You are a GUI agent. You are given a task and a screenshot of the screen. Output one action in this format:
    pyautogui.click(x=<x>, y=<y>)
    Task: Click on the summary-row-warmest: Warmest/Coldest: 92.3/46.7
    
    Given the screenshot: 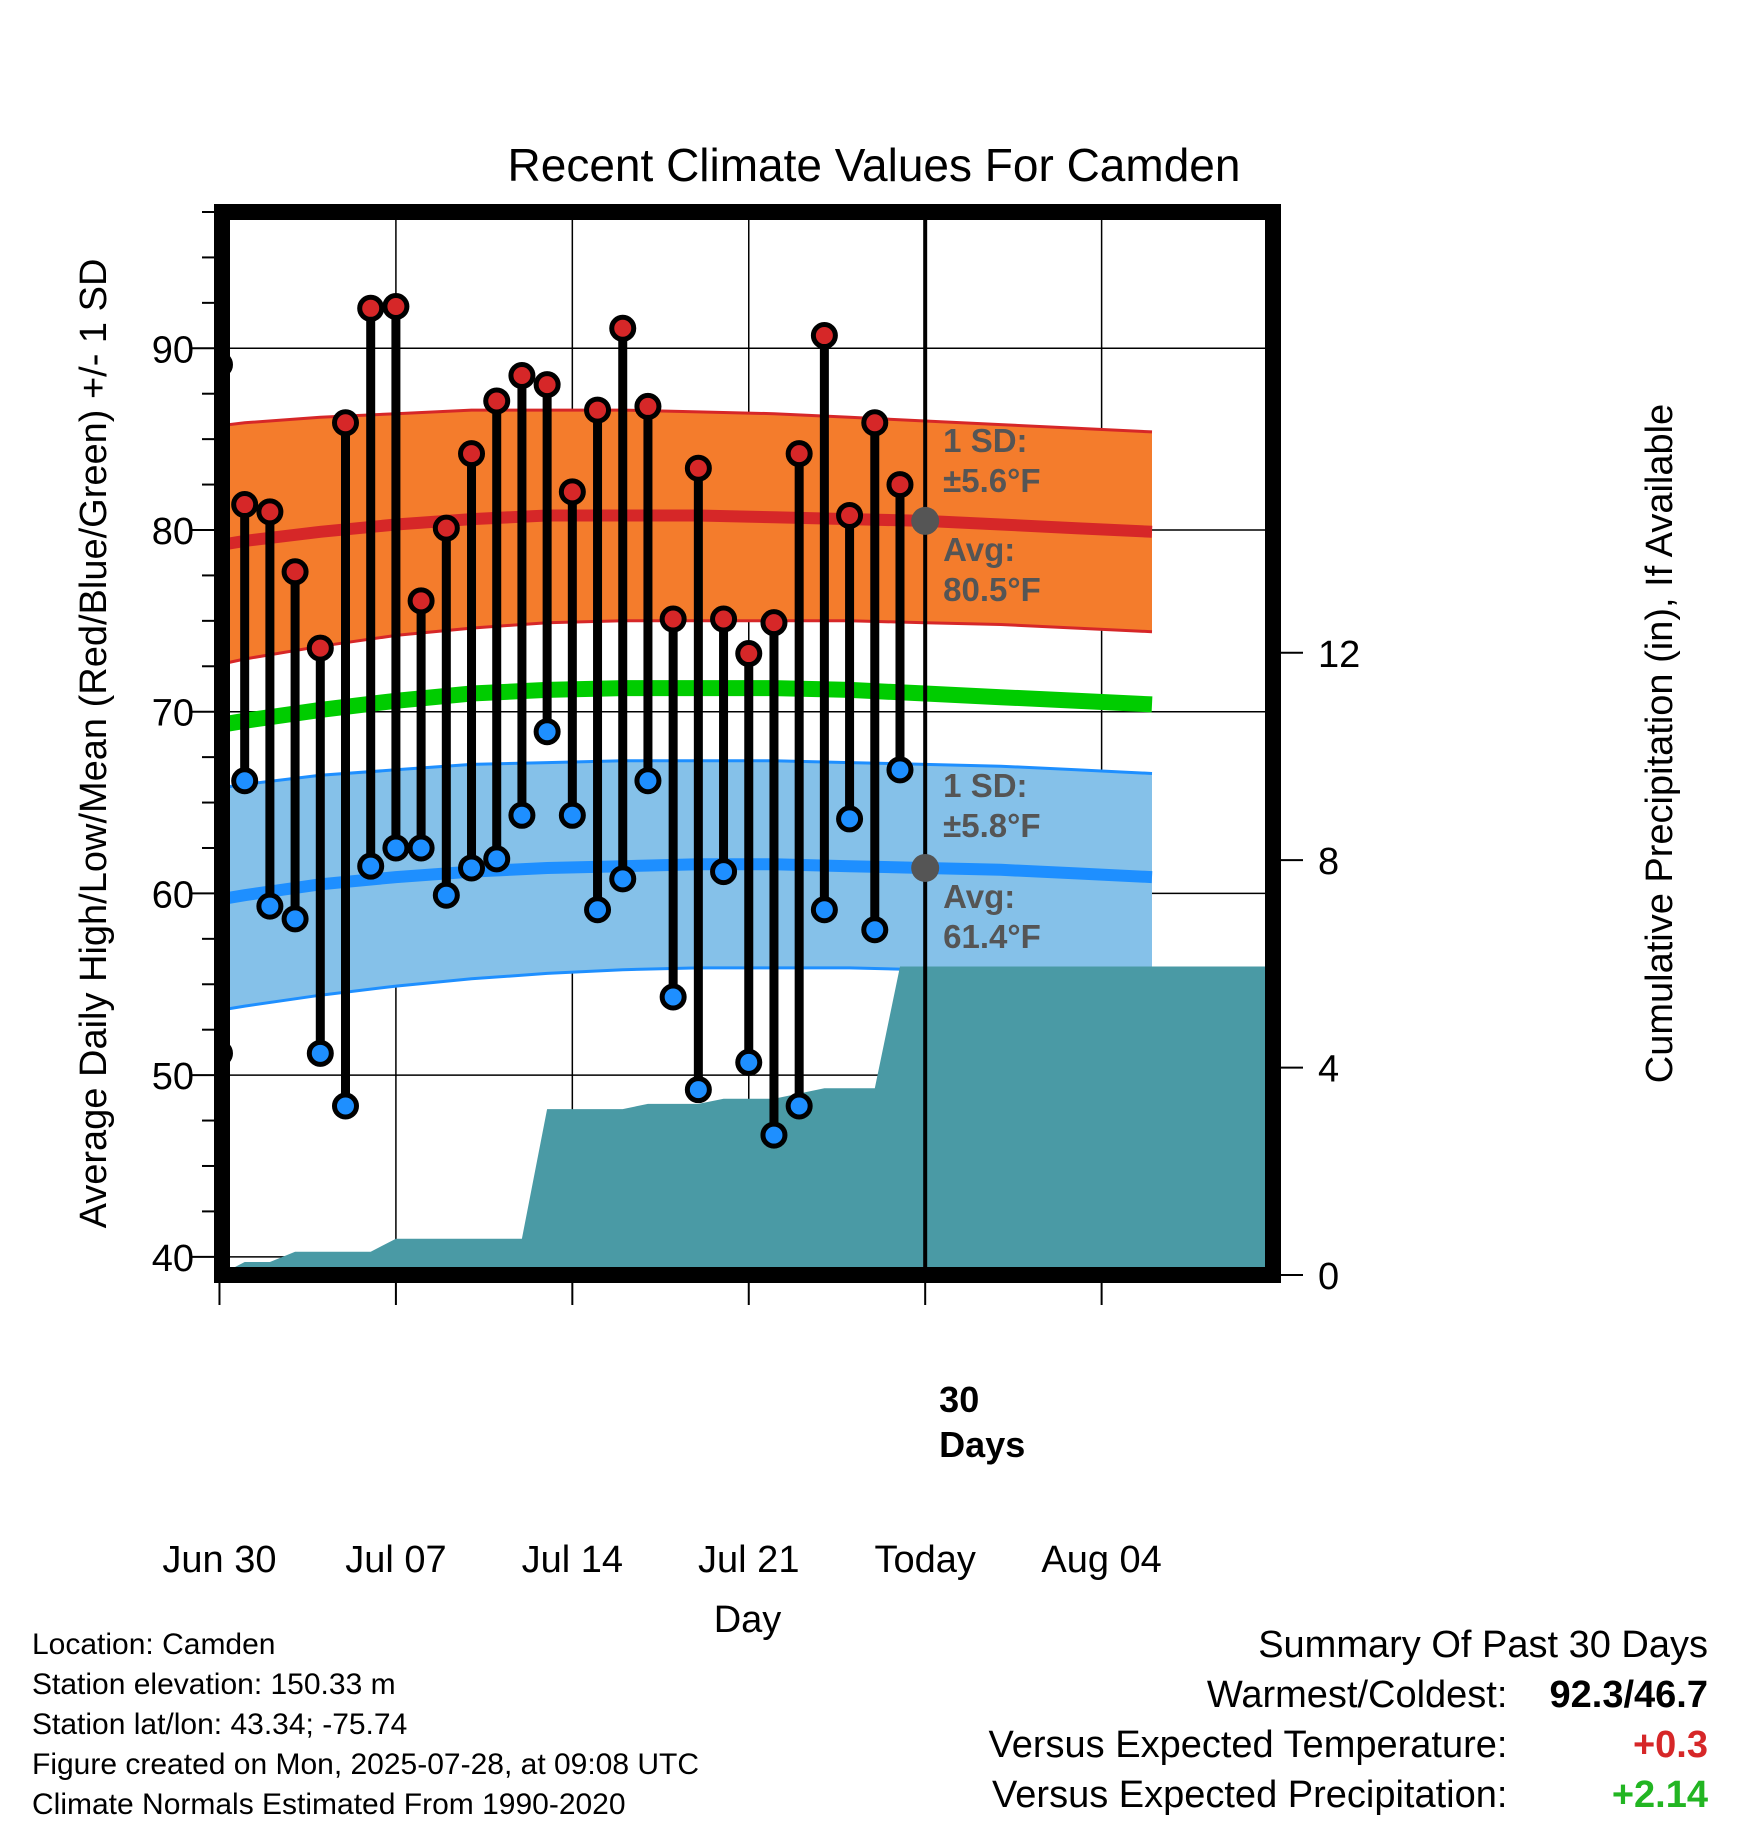 What is the action you would take?
    pyautogui.click(x=1348, y=1695)
    